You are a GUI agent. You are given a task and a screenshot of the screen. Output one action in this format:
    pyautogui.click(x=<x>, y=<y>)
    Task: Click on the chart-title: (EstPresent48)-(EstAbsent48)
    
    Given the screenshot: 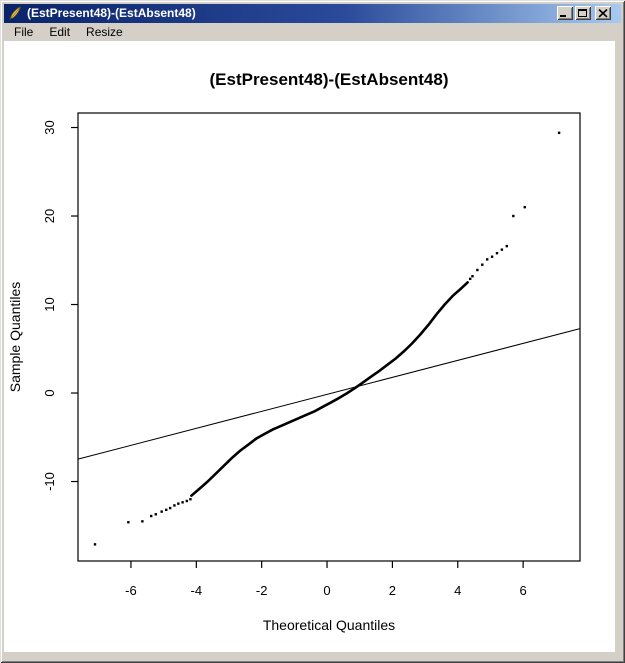 What is the action you would take?
    pyautogui.click(x=328, y=79)
    